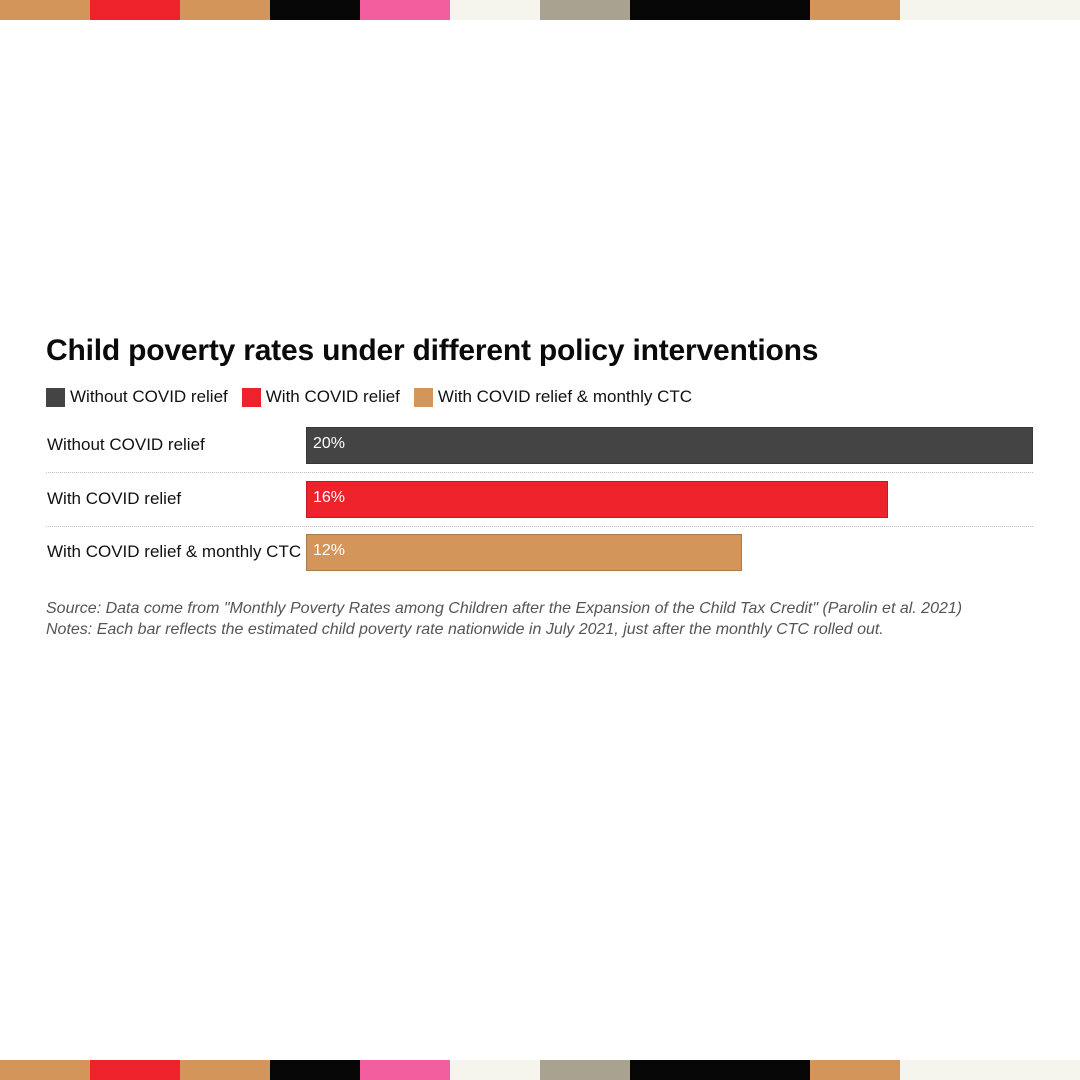  I want to click on bar-value-label: 16%, so click(329, 497).